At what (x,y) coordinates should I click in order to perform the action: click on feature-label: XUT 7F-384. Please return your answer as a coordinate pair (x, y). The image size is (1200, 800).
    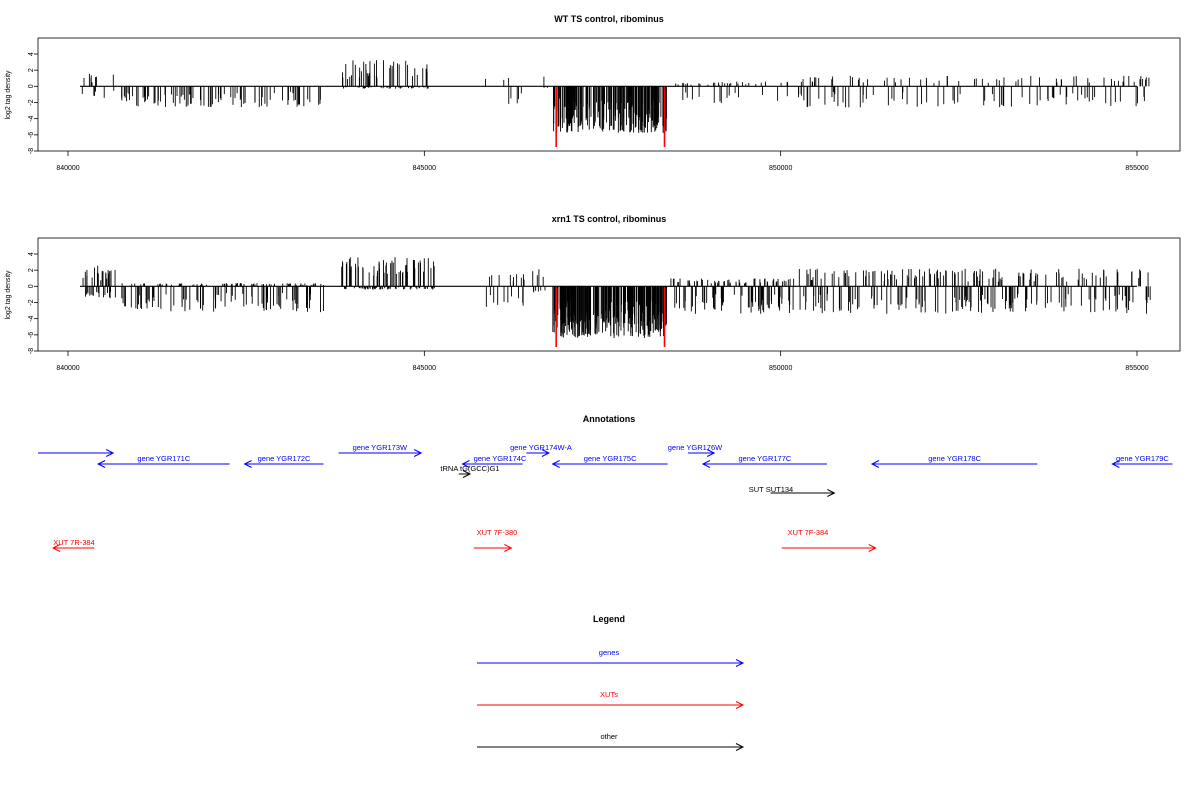
    Looking at the image, I should click on (808, 532).